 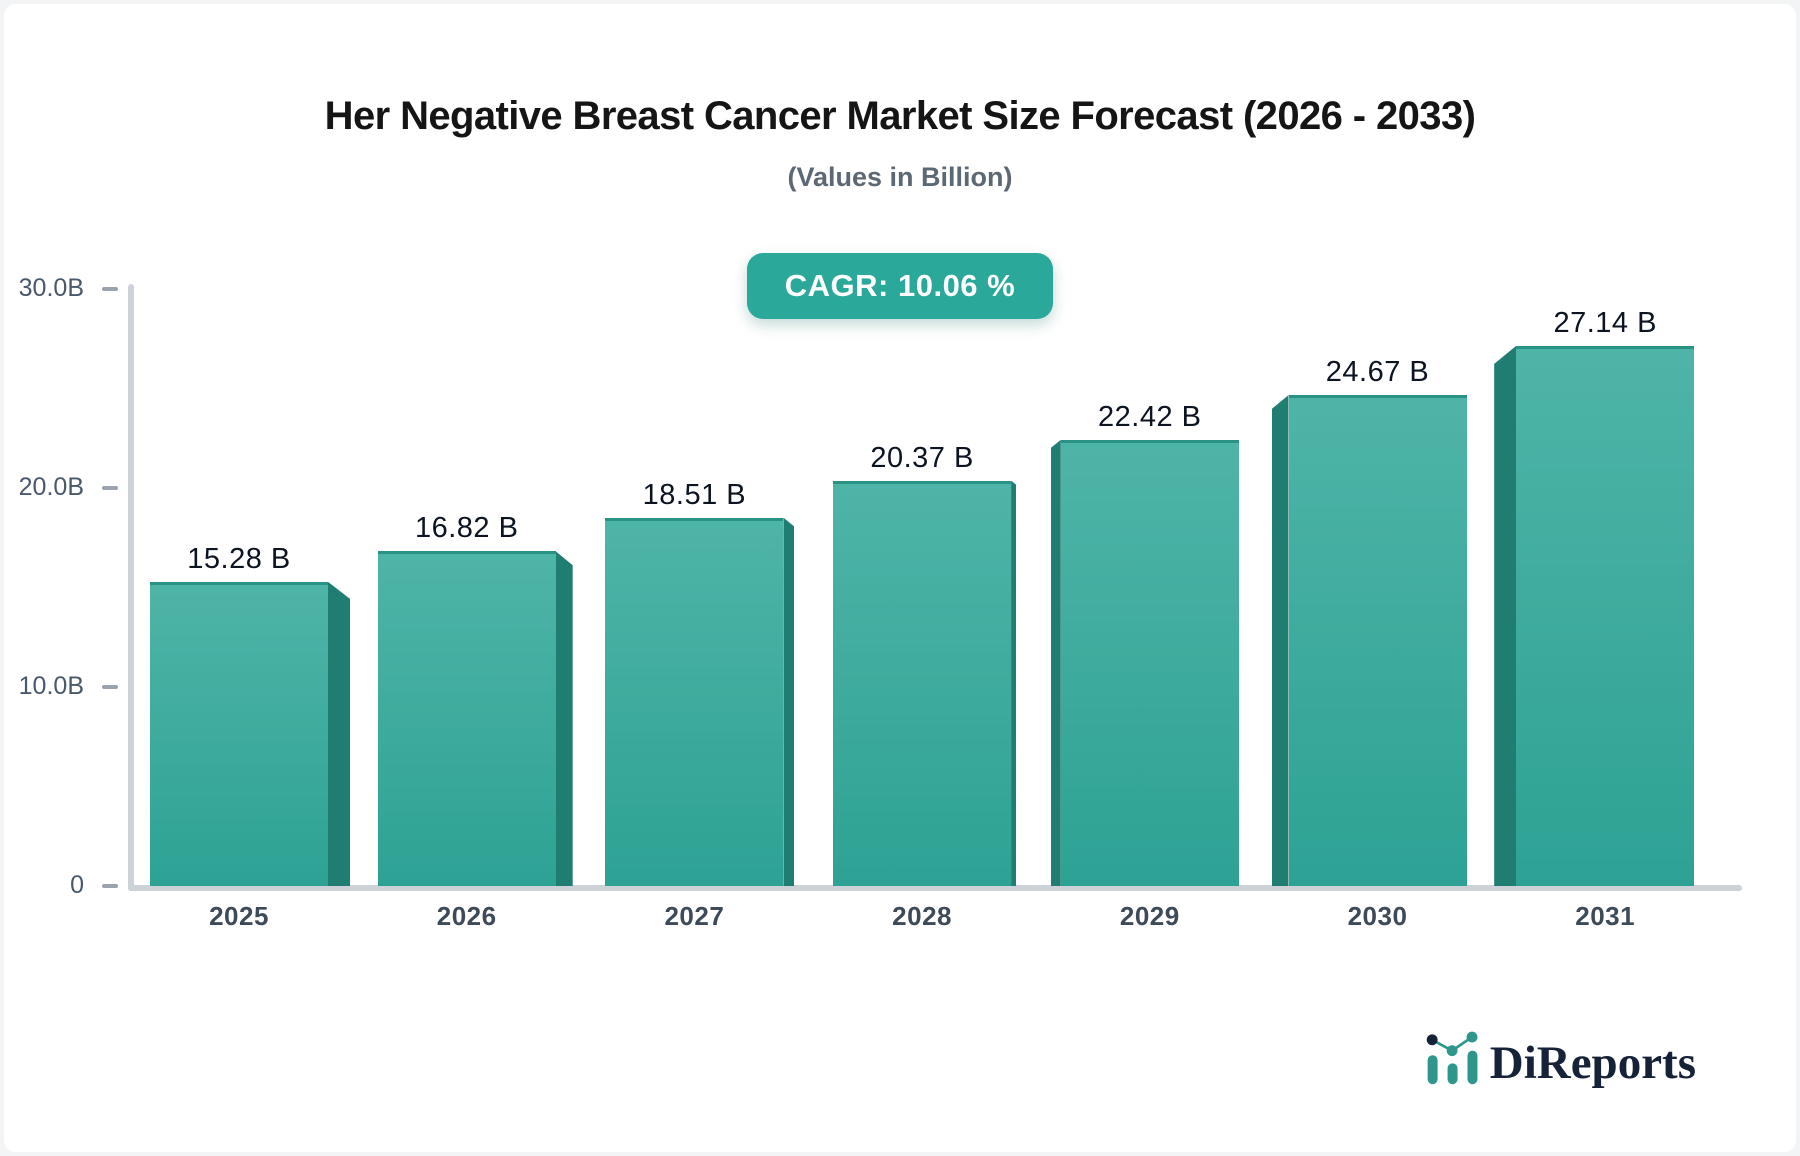 What do you see at coordinates (239, 558) in the screenshot?
I see `bar-value-label-2025: 15.28 B` at bounding box center [239, 558].